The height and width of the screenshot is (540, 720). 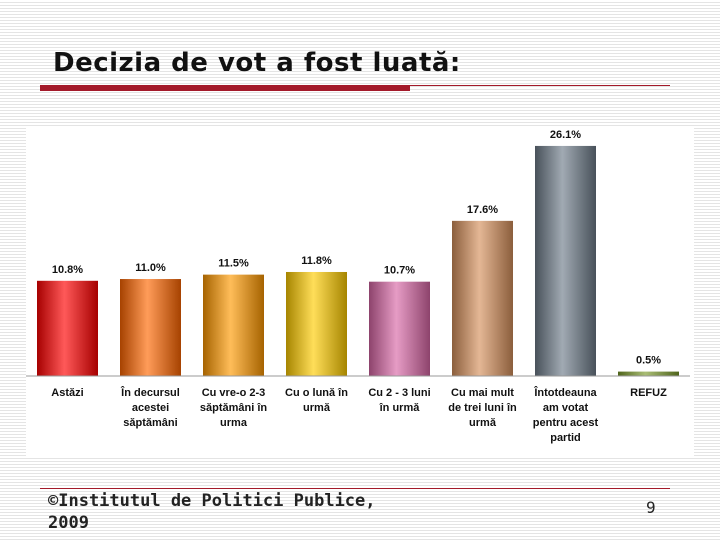 I want to click on data-label: 17.6%, so click(x=482, y=210).